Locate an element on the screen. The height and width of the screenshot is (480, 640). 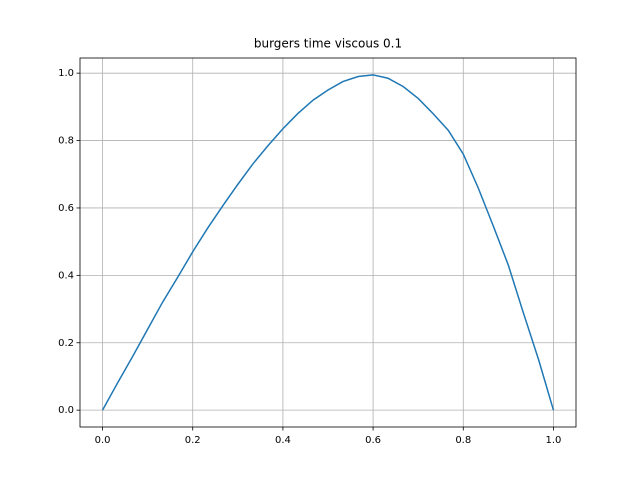
y-tick-label: 0.2 is located at coordinates (66, 343).